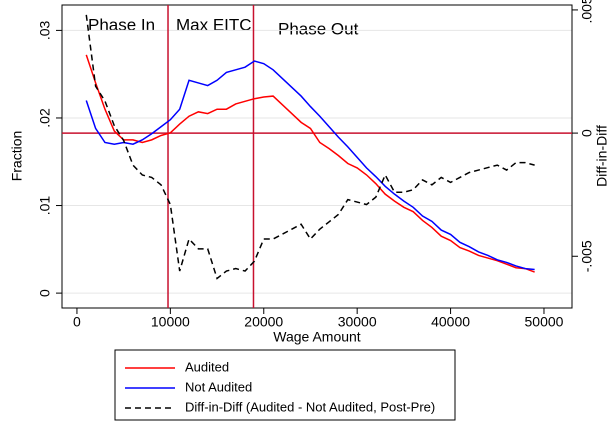 Image resolution: width=616 pixels, height=427 pixels. I want to click on x-tick-label: 50000, so click(544, 322).